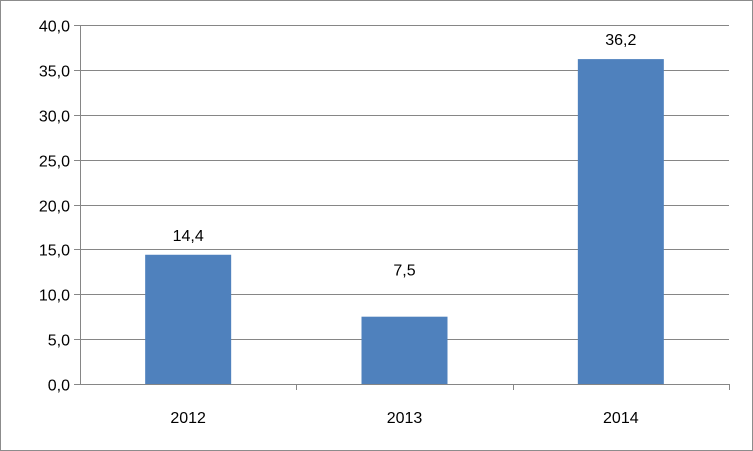 Image resolution: width=753 pixels, height=451 pixels. Describe the element at coordinates (54, 27) in the screenshot. I see `y-tick-label: 40,0` at that location.